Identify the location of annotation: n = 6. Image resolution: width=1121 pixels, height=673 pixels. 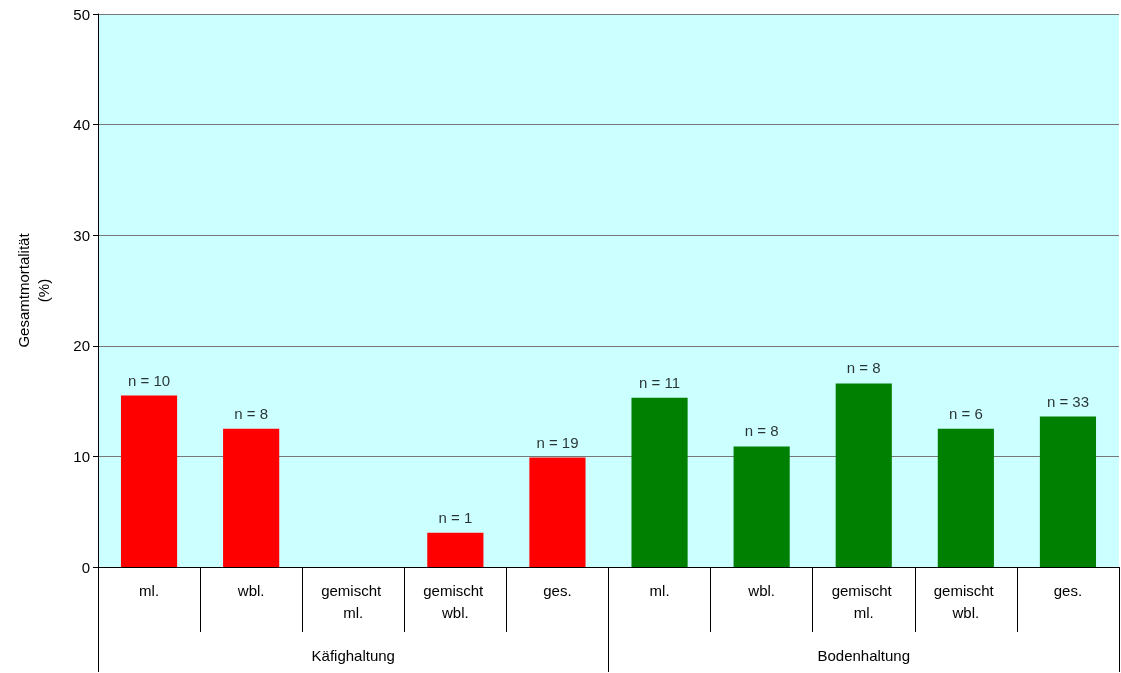
(965, 413).